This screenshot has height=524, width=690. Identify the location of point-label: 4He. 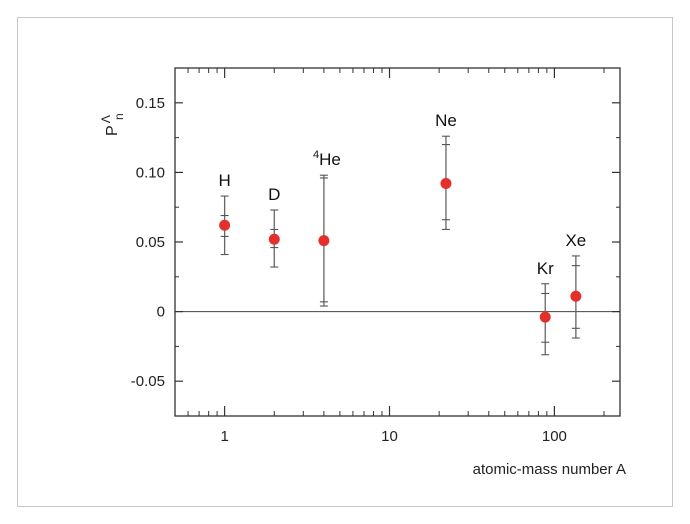
(327, 159).